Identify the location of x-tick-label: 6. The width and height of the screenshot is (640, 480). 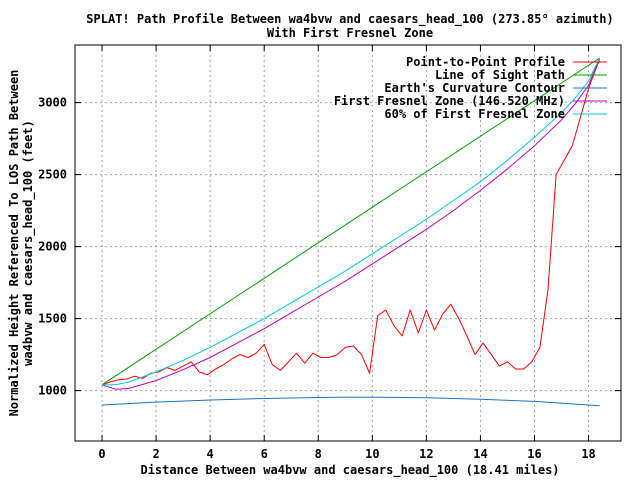
(264, 454).